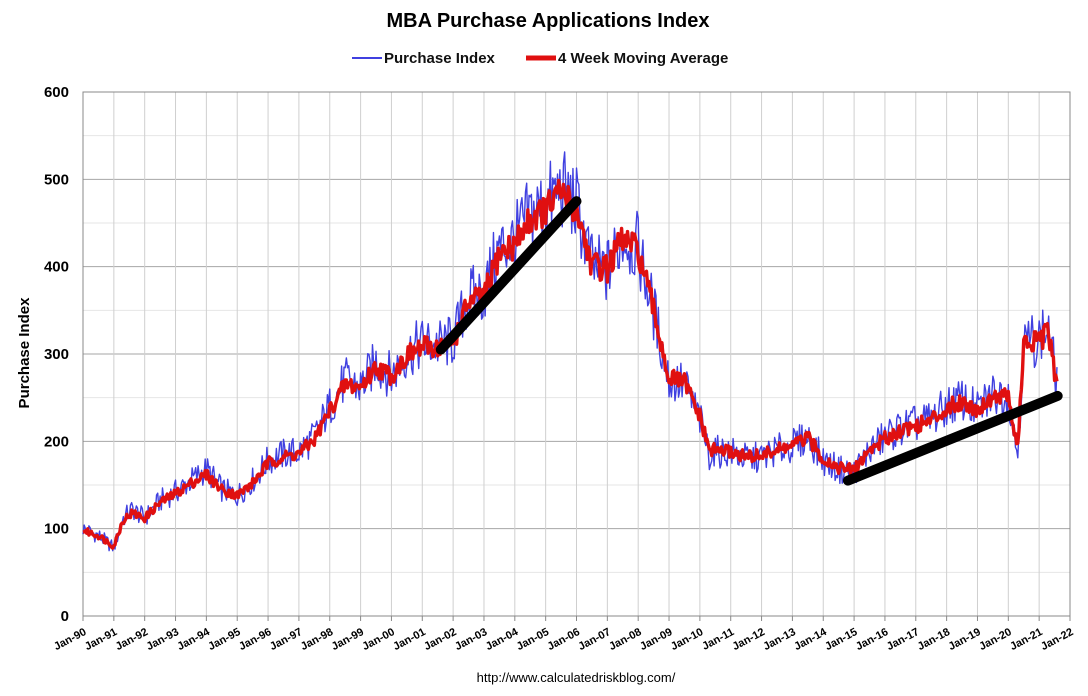 The image size is (1088, 696). I want to click on x-tick-label: Jan-09, so click(656, 639).